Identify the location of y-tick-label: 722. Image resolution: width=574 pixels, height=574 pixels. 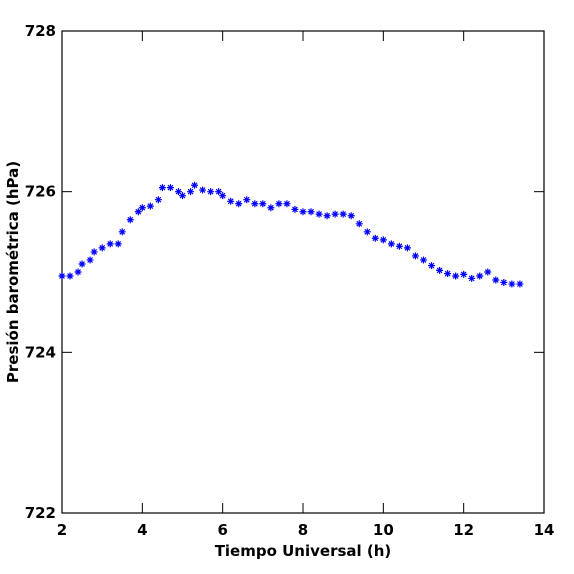
(40, 513).